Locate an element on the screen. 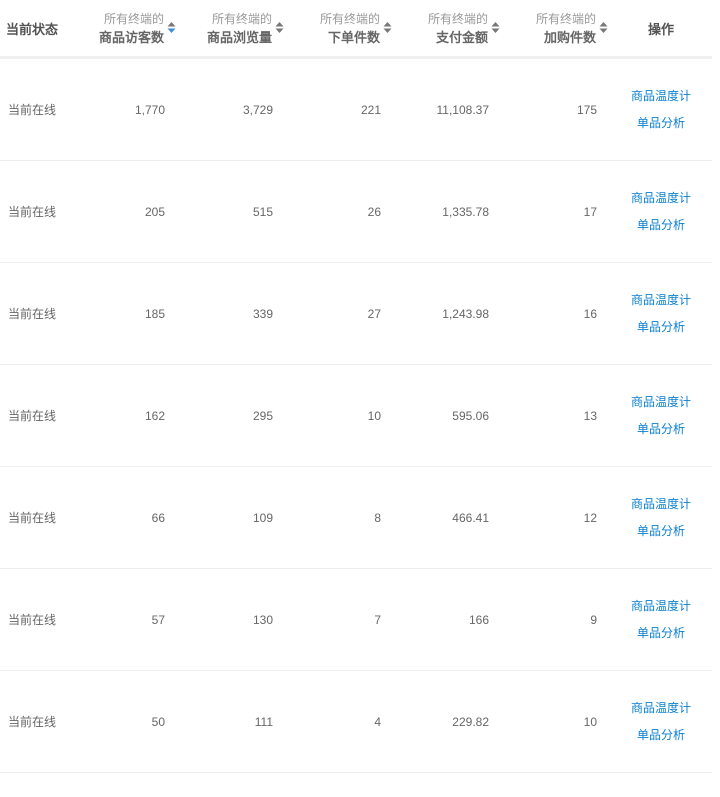 The image size is (720, 797). value-cell: 12 is located at coordinates (556, 517).